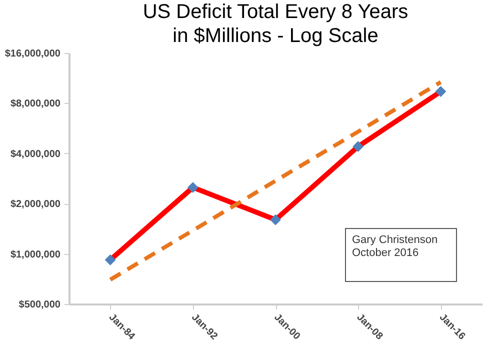  What do you see at coordinates (32, 54) in the screenshot?
I see `y-tick-label: $16,000,000` at bounding box center [32, 54].